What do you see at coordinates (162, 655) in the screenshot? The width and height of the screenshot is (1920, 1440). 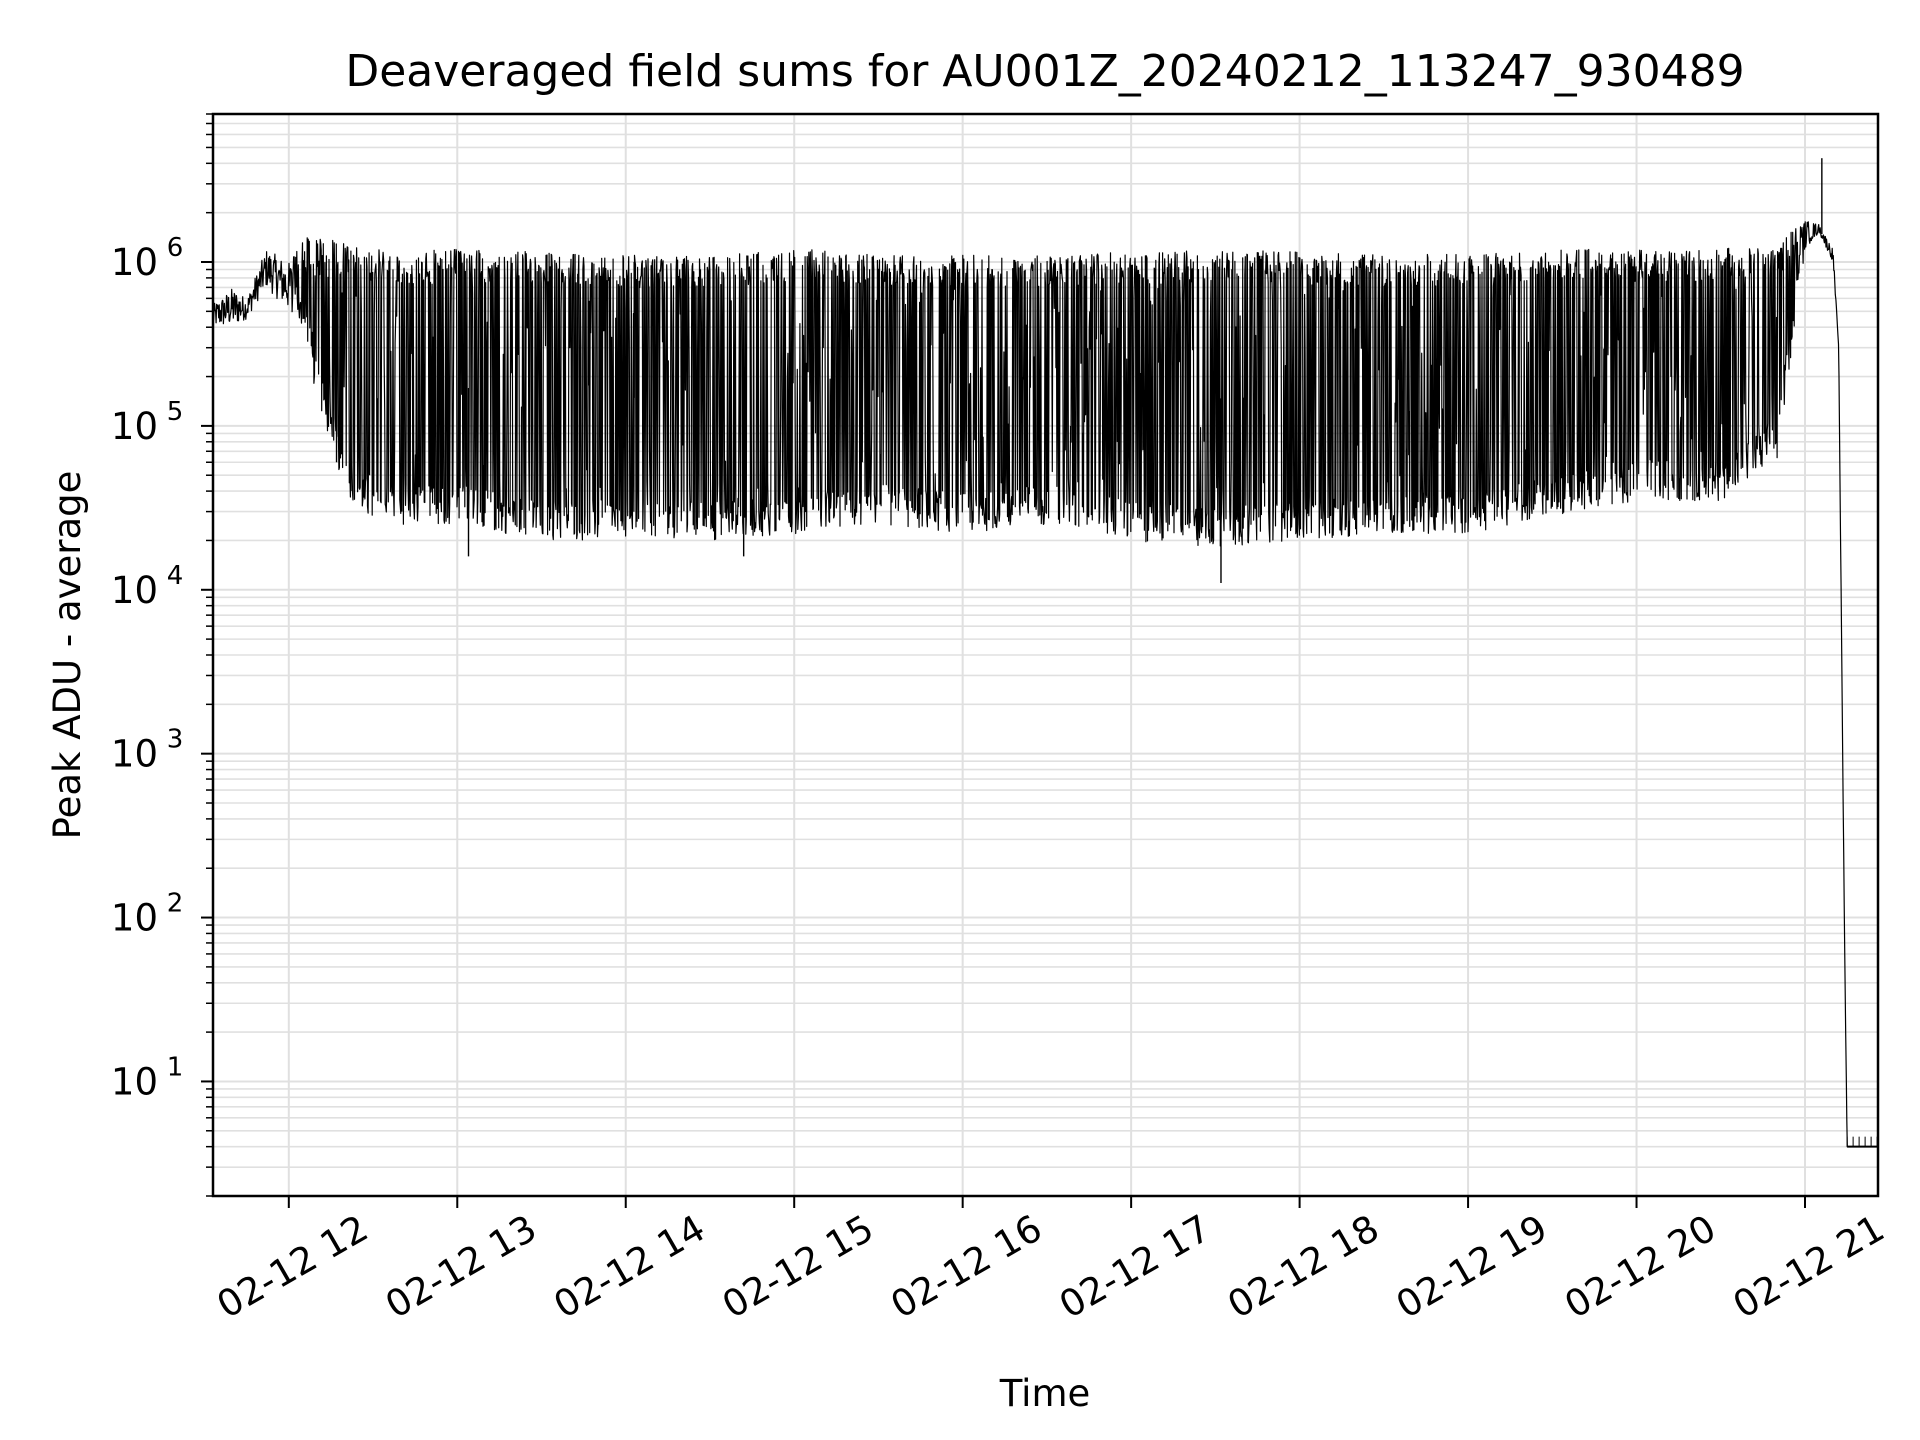 I see `y-axis-ticks: 10 1 10 2 10 3 10 4 10 5 10 6` at bounding box center [162, 655].